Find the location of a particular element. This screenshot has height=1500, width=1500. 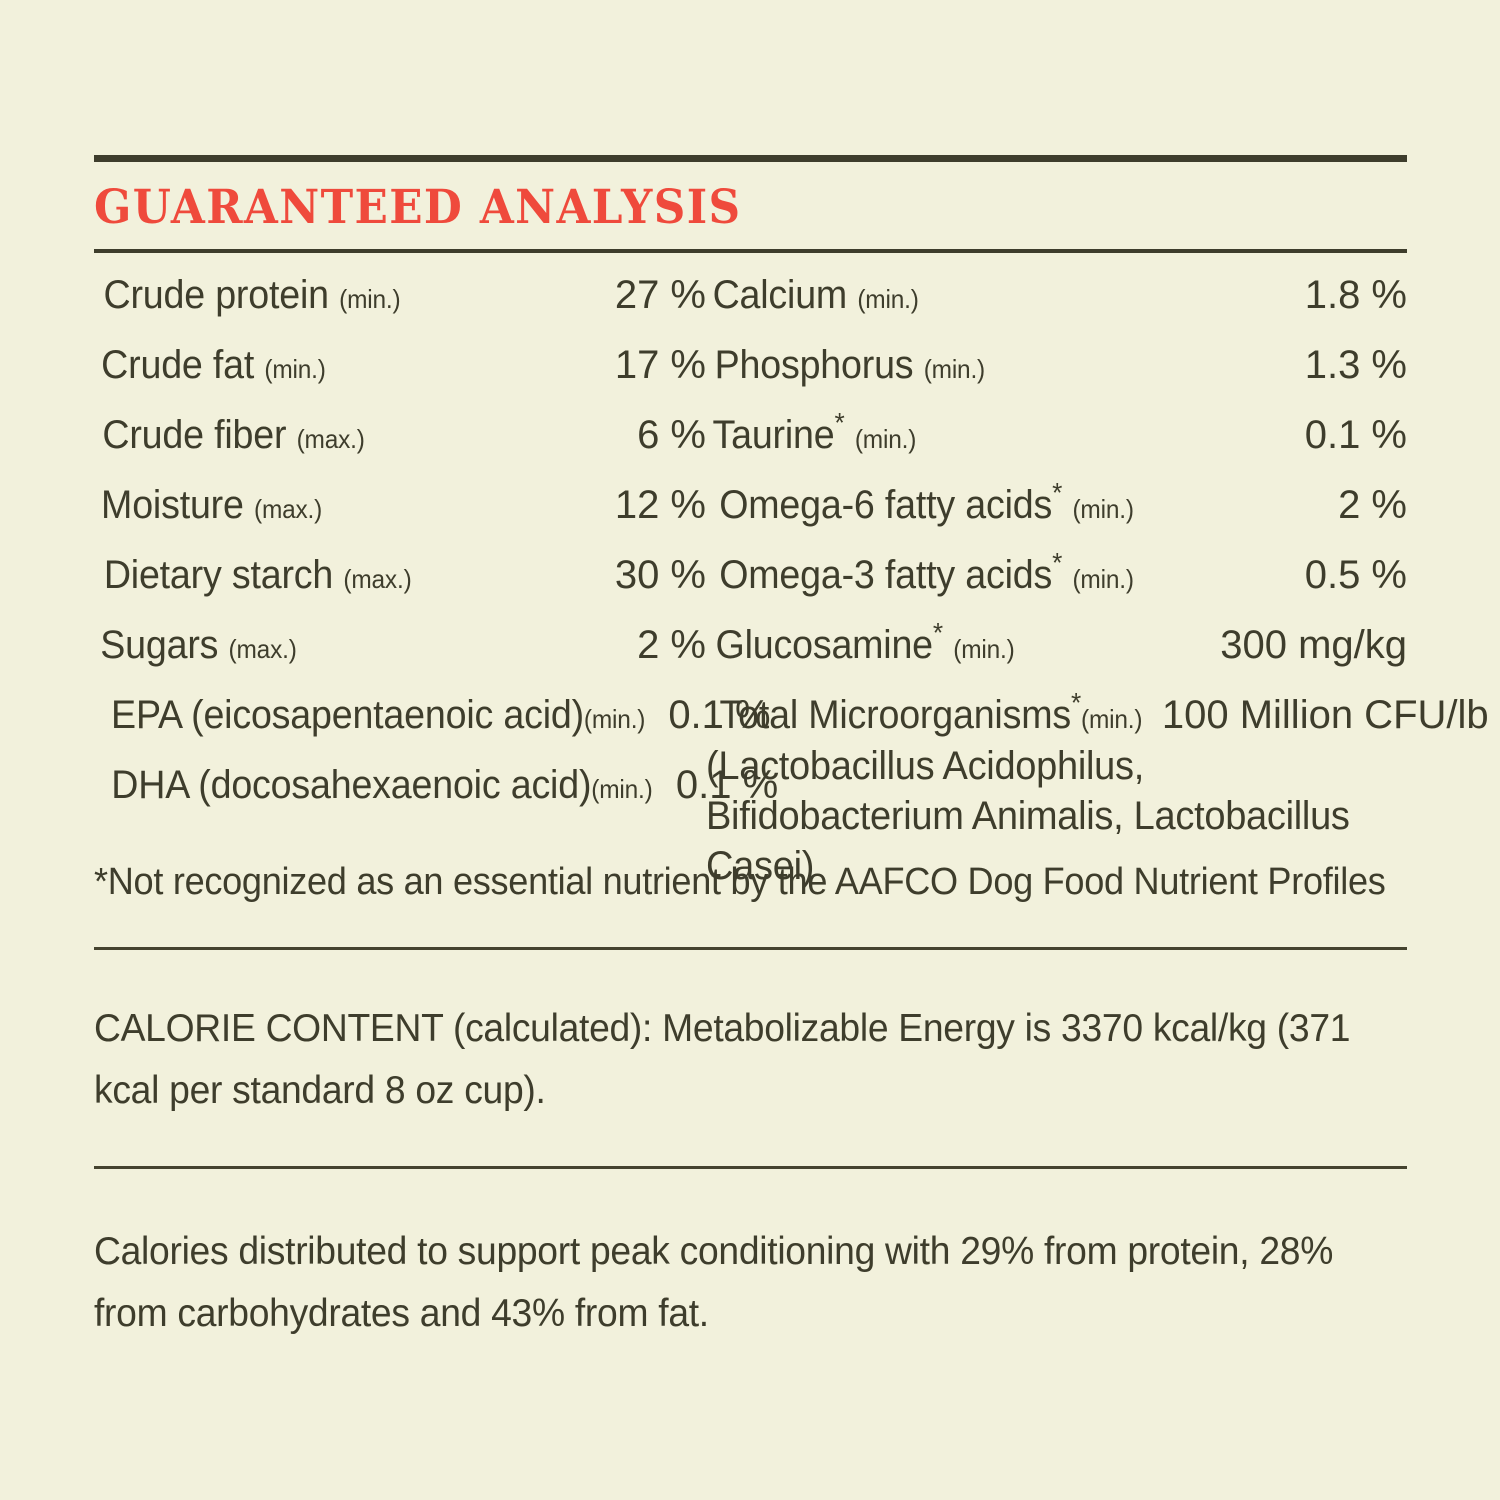

nutrient-value: 6 % is located at coordinates (671, 435).